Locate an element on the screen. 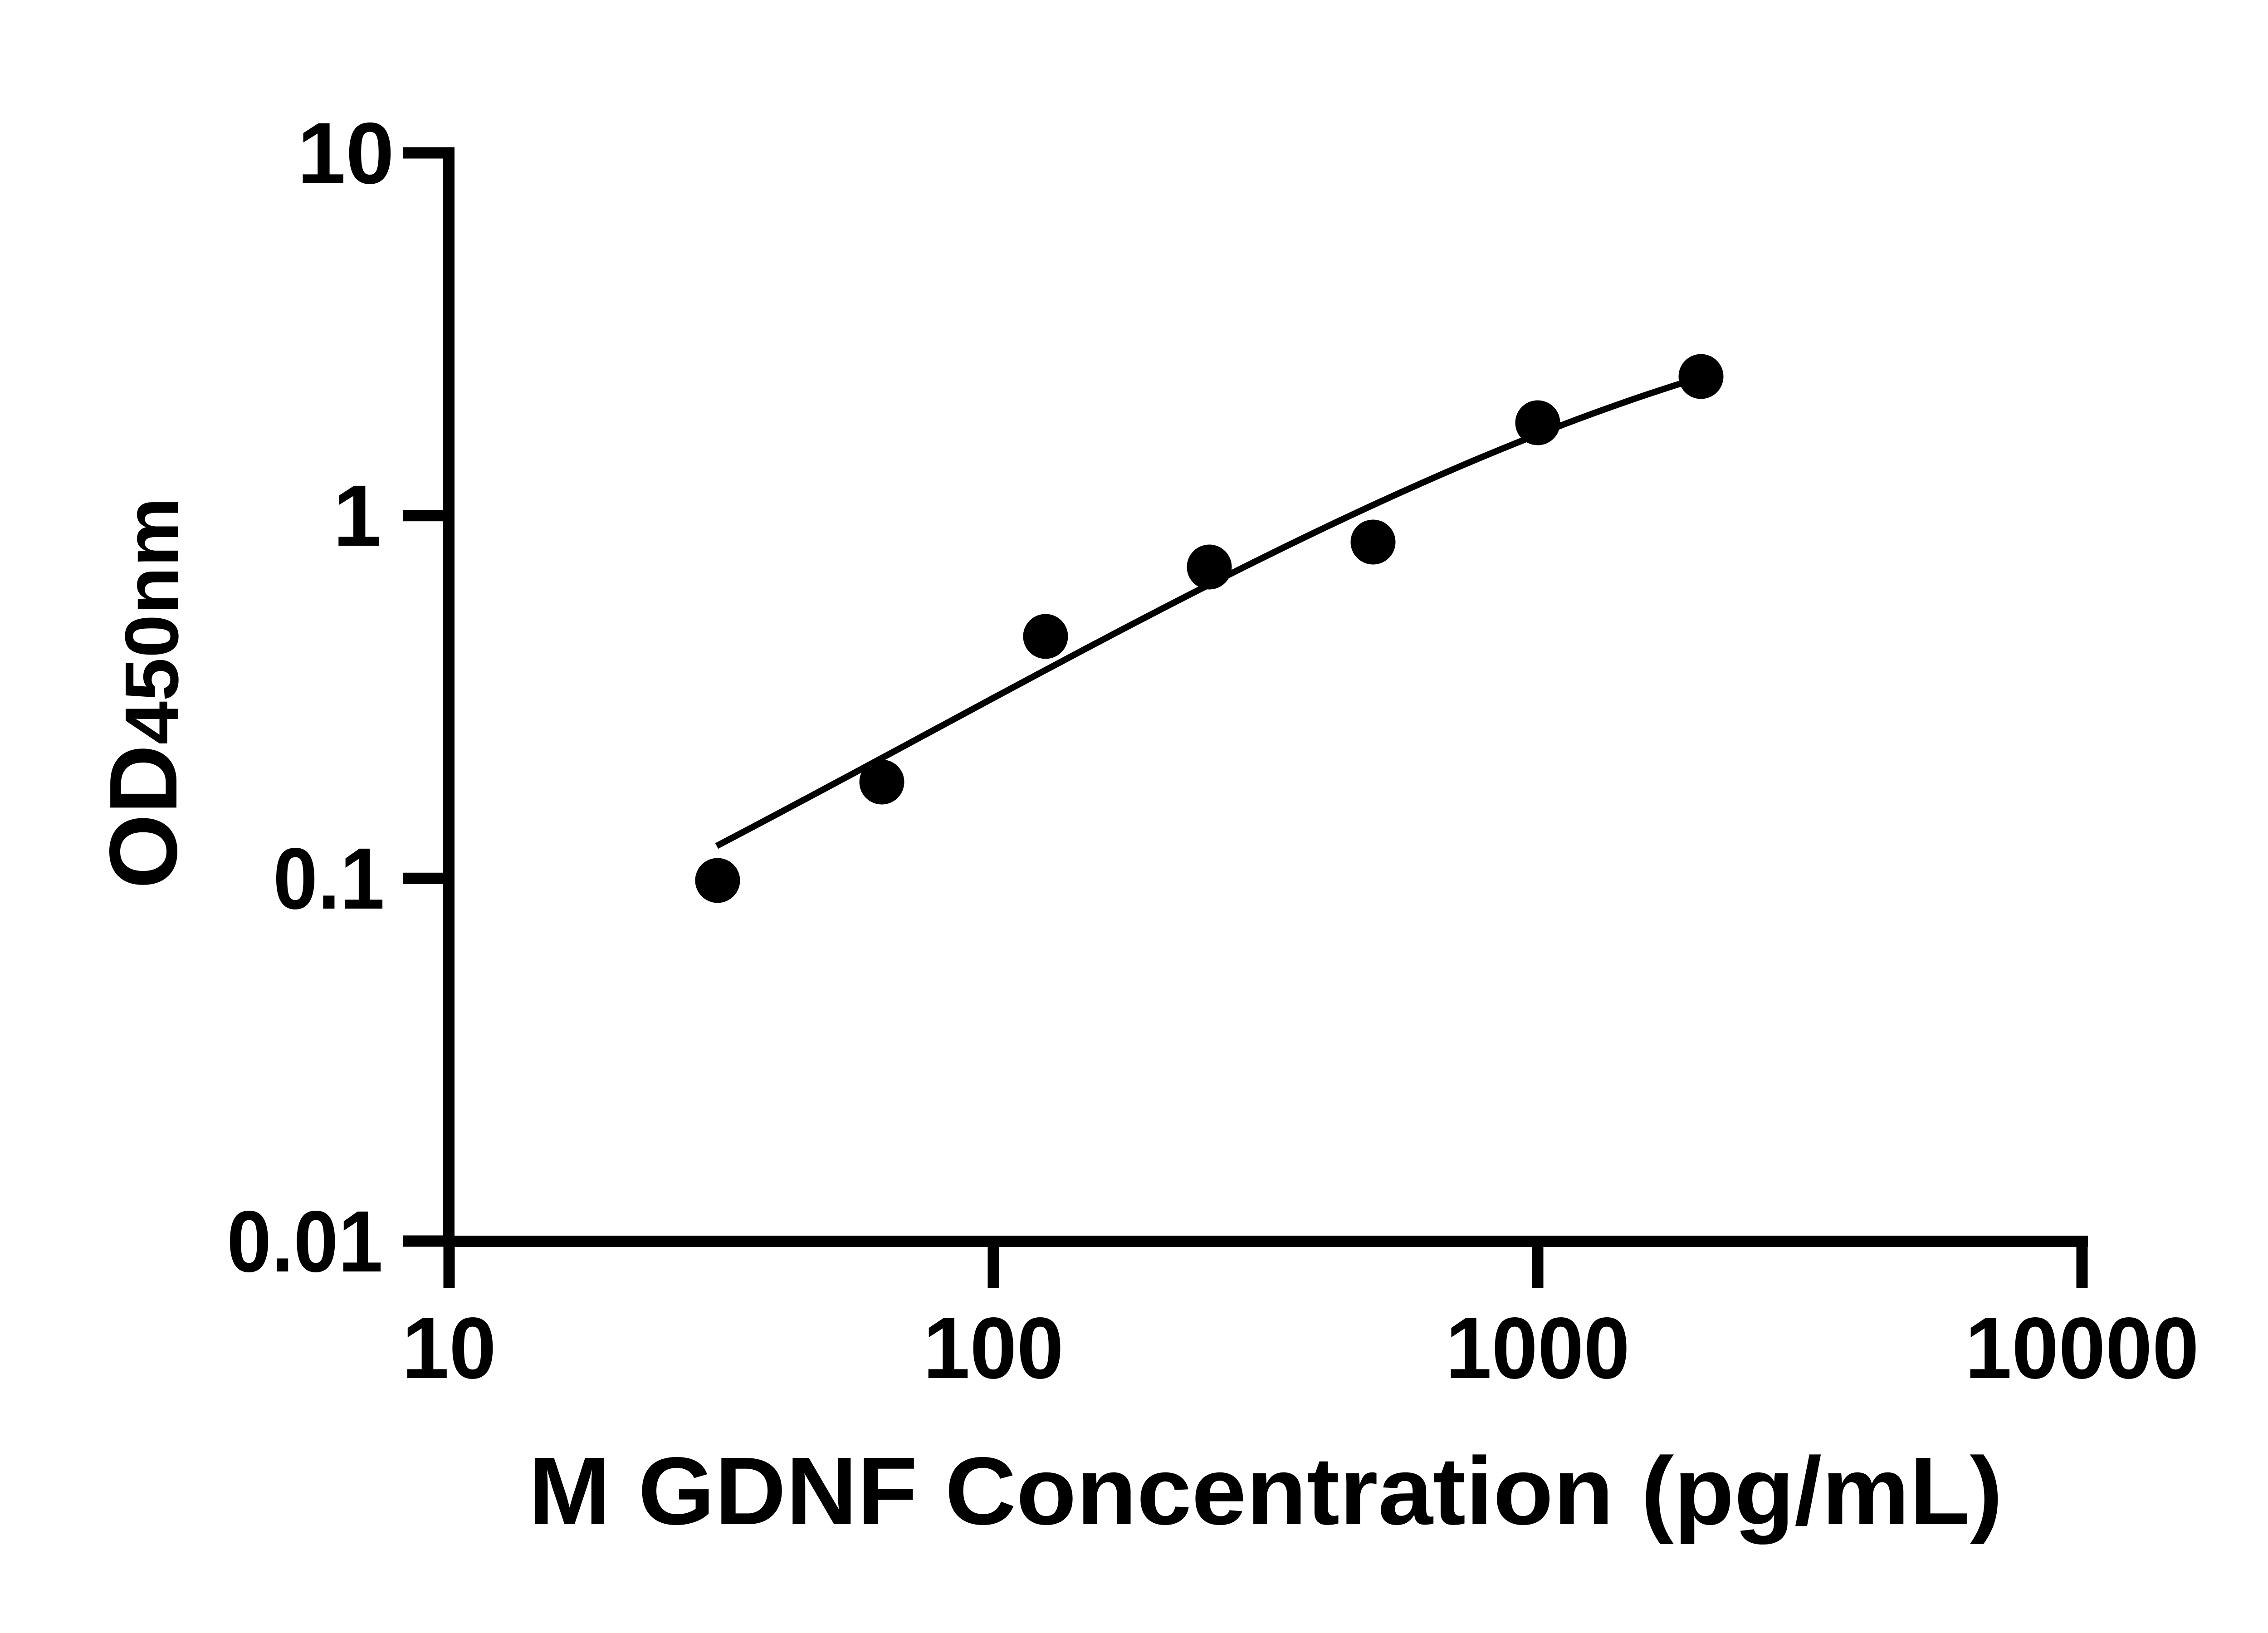 The width and height of the screenshot is (2268, 1633). svg-text: 450nm is located at coordinates (152, 621).